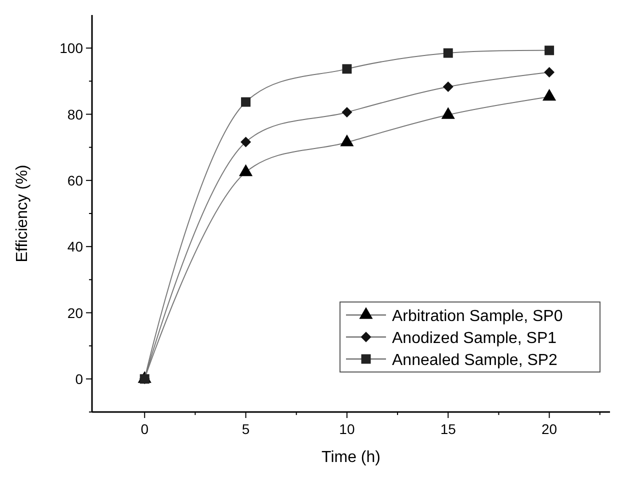 The width and height of the screenshot is (622, 477). What do you see at coordinates (75, 246) in the screenshot?
I see `y-tick-label: 40` at bounding box center [75, 246].